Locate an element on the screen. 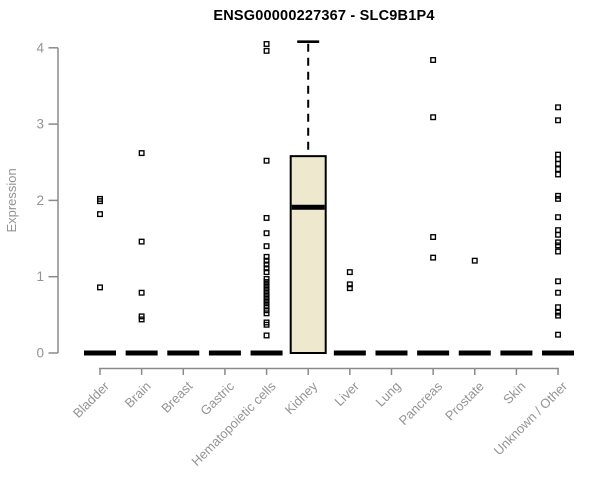 The height and width of the screenshot is (500, 600). x-tick-label: Pancreas is located at coordinates (421, 403).